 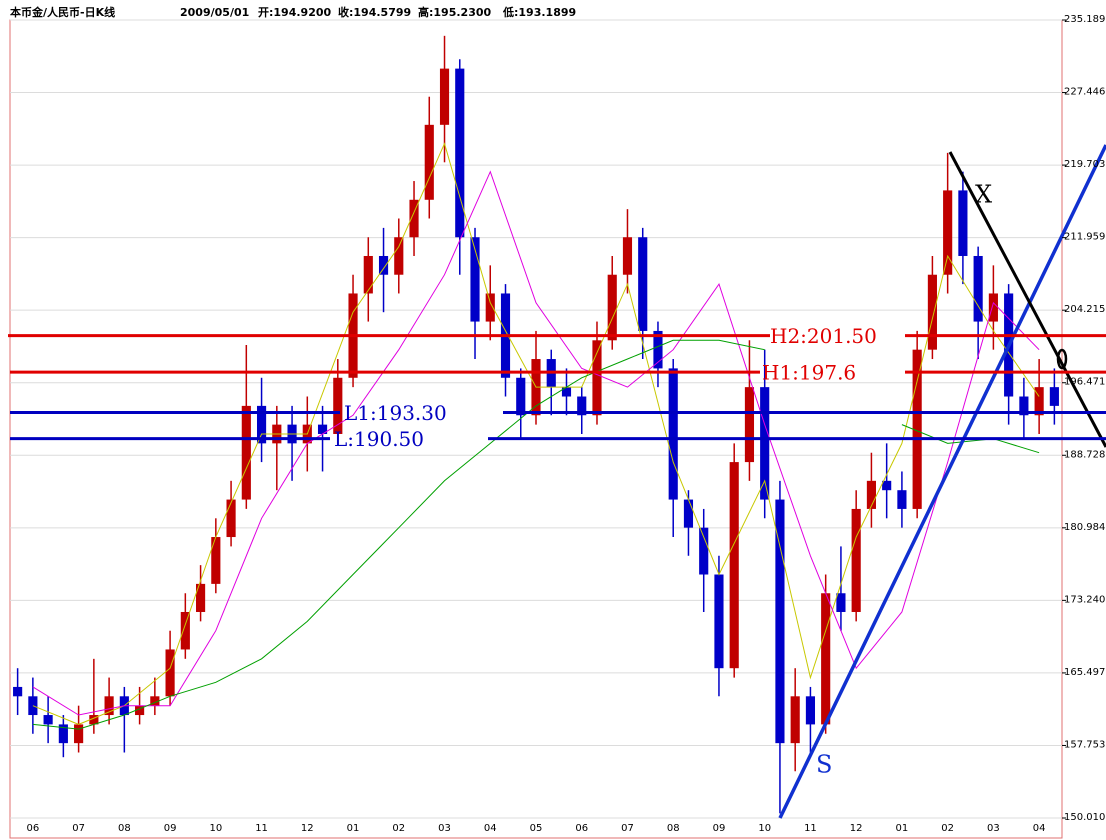 What do you see at coordinates (1084, 382) in the screenshot?
I see `y-tick-label: 196.471` at bounding box center [1084, 382].